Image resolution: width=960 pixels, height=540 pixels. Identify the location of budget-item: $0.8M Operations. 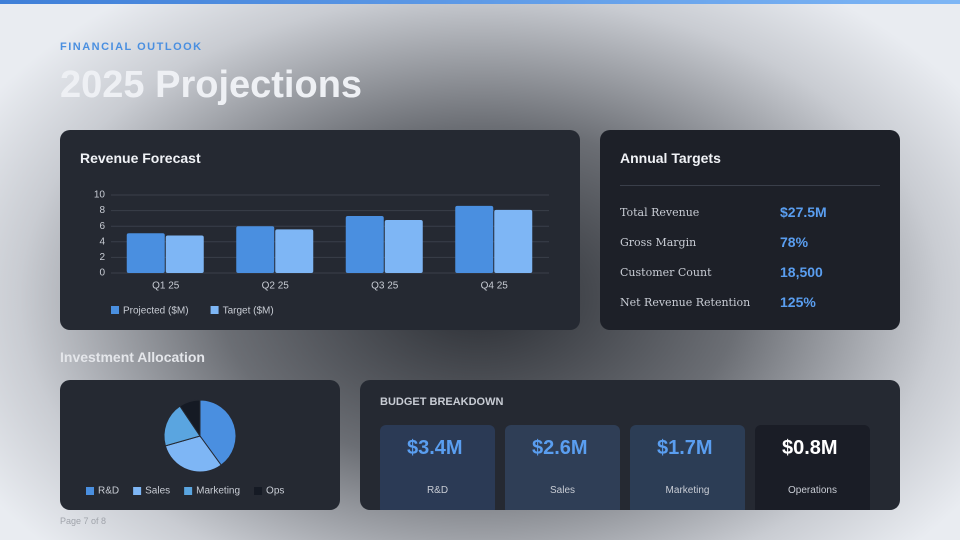
(812, 467).